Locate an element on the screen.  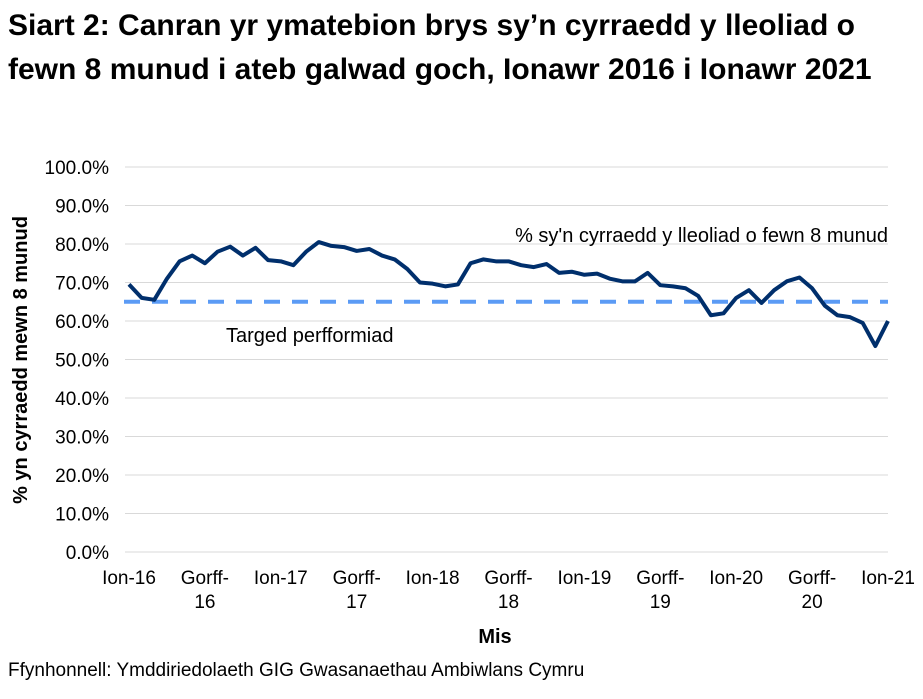
x-tick-label: Ion-19 is located at coordinates (584, 578).